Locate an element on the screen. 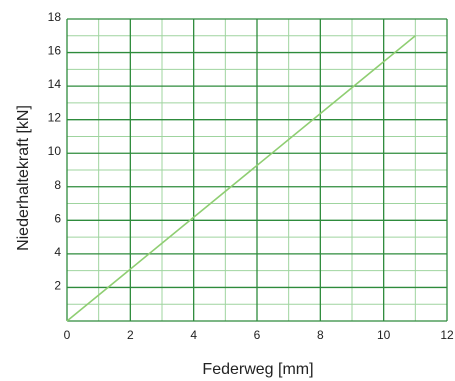 The image size is (455, 381). y-tick-label: 16 is located at coordinates (55, 51).